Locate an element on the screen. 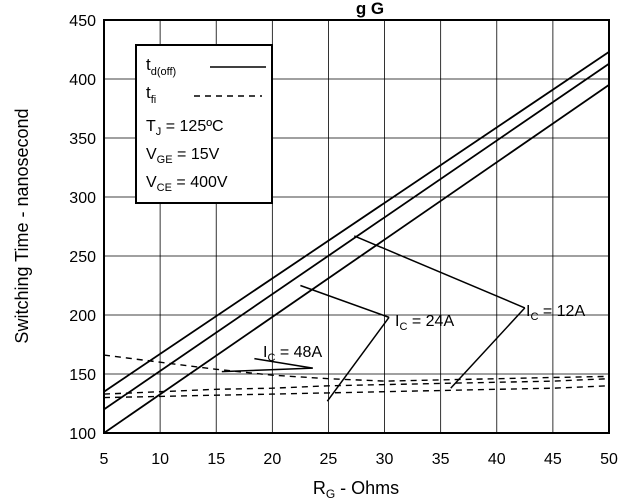  y-tick-label: 400 is located at coordinates (82, 80).